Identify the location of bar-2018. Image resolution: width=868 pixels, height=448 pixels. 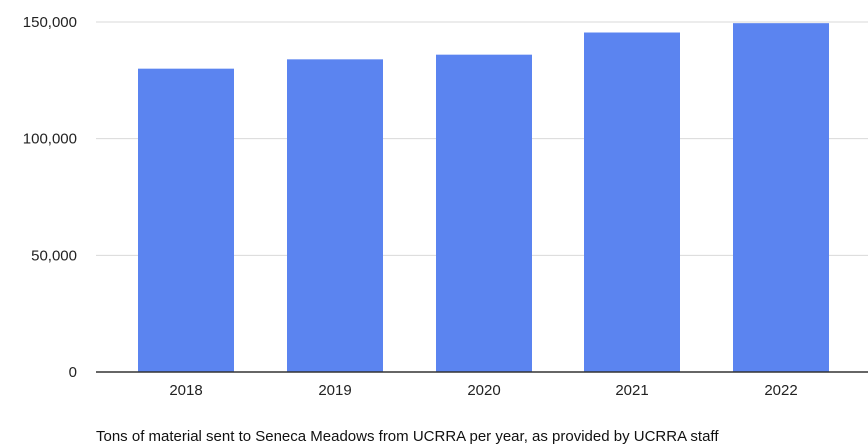
(186, 220).